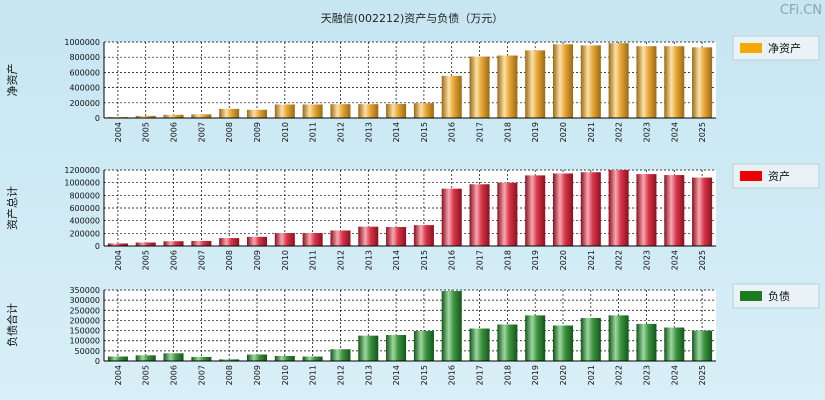 This screenshot has height=400, width=825. Describe the element at coordinates (97, 361) in the screenshot. I see `liabilities-ytick-label: 0` at that location.